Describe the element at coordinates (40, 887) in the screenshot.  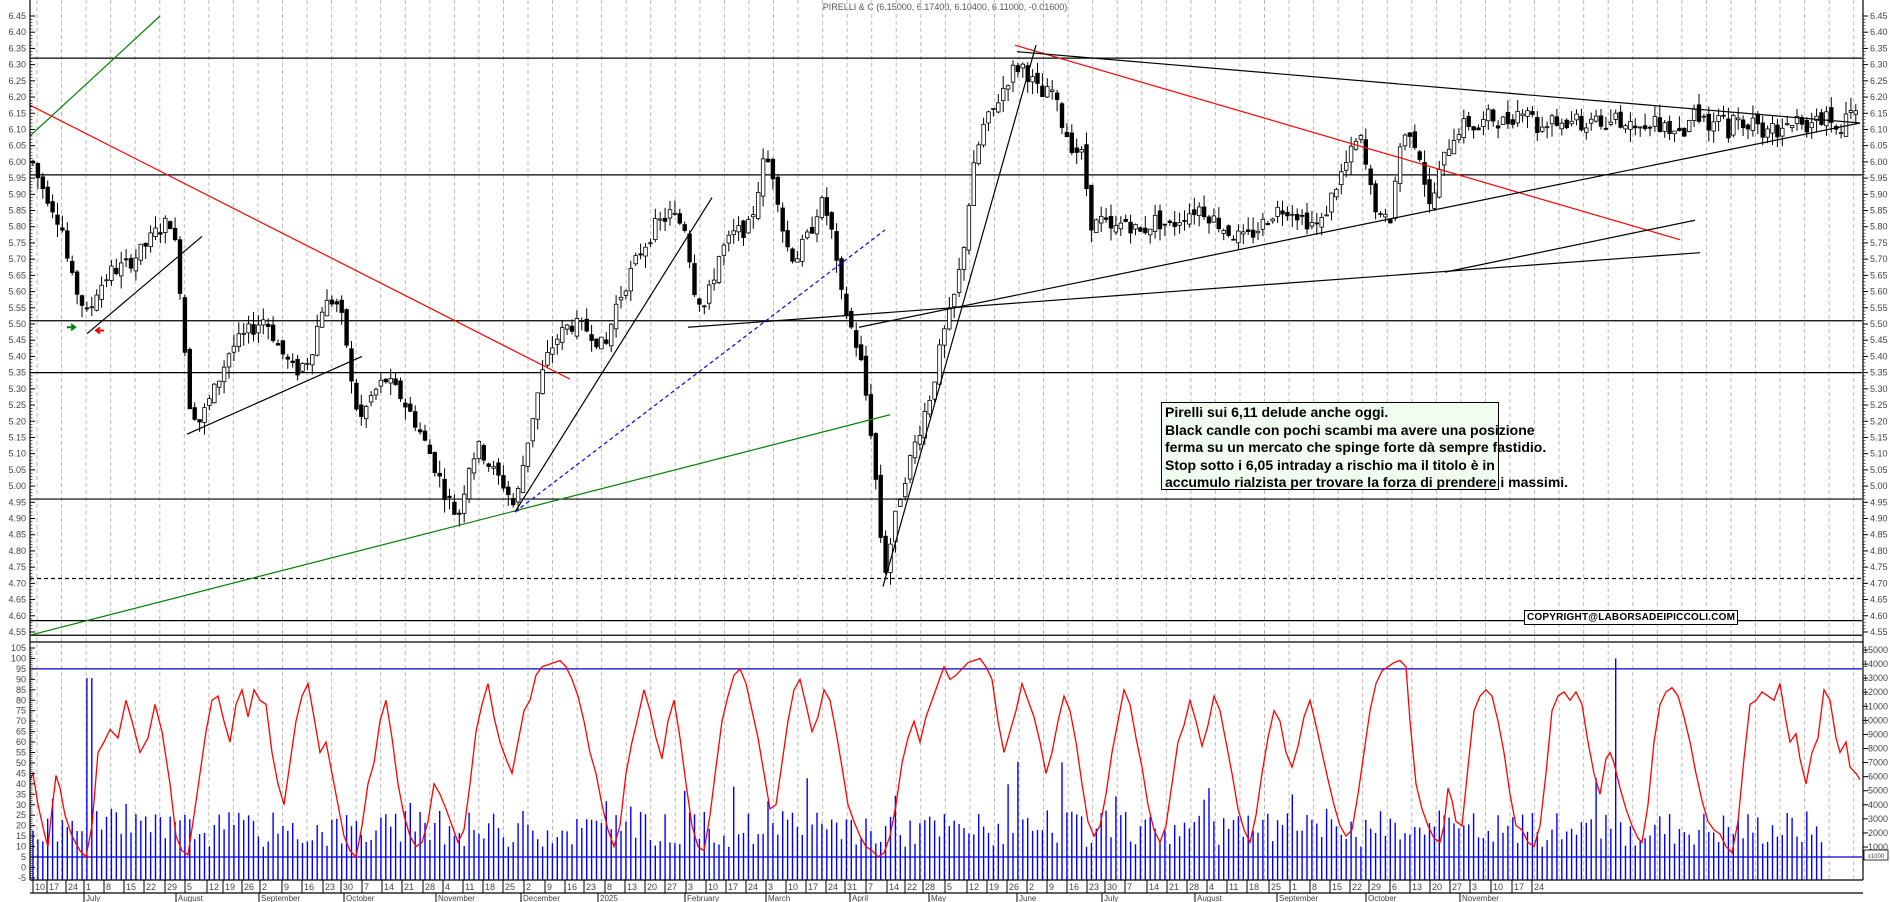
I see `svg-text: 10` at that location.